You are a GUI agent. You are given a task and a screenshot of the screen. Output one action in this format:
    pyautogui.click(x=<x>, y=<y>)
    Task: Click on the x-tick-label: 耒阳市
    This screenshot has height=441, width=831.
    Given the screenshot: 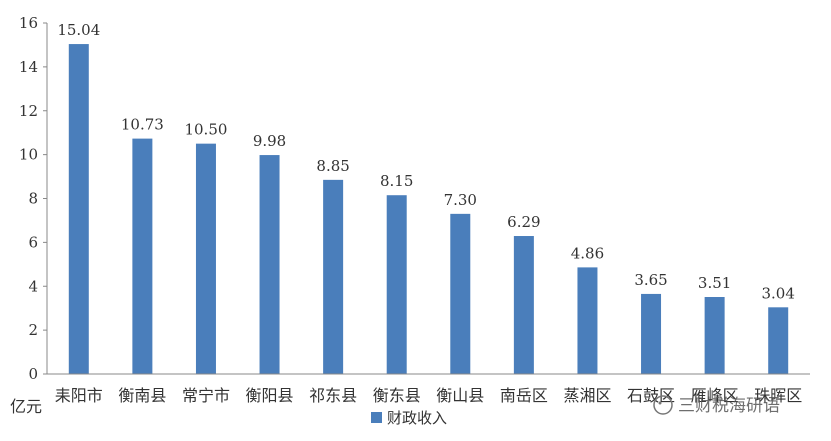 What is the action you would take?
    pyautogui.click(x=79, y=395)
    